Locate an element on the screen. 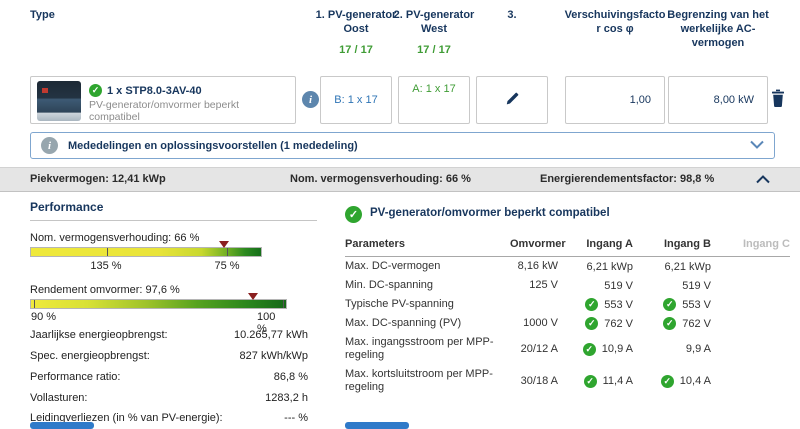 This screenshot has width=800, height=429. input-b-box: B: 1 x 17 is located at coordinates (356, 100).